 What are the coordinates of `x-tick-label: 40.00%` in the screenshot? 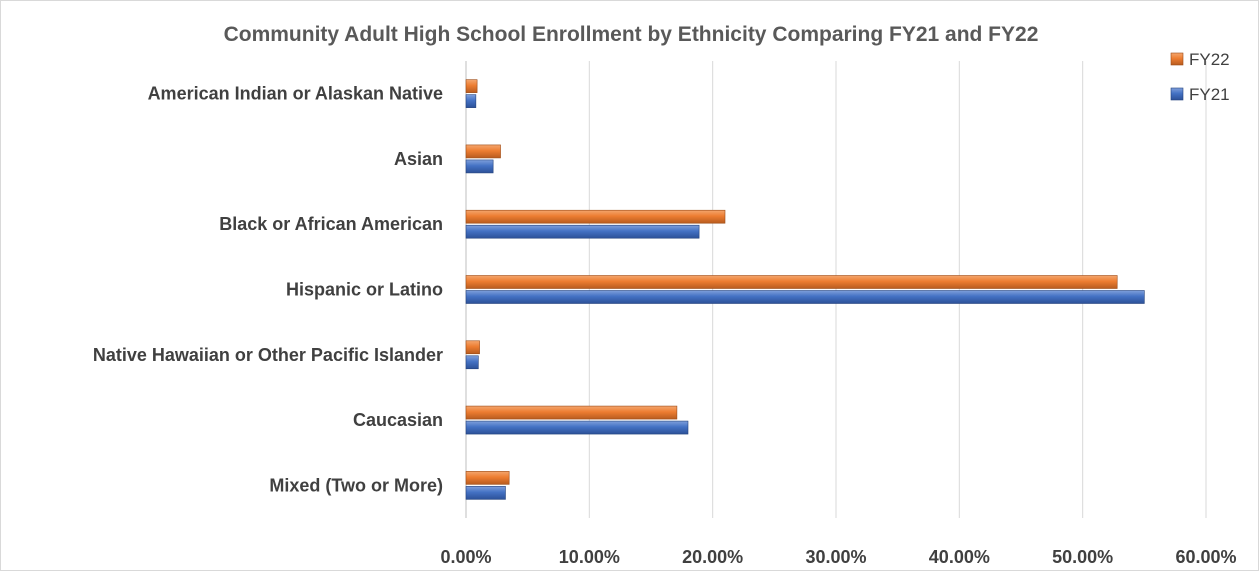 It's located at (959, 557).